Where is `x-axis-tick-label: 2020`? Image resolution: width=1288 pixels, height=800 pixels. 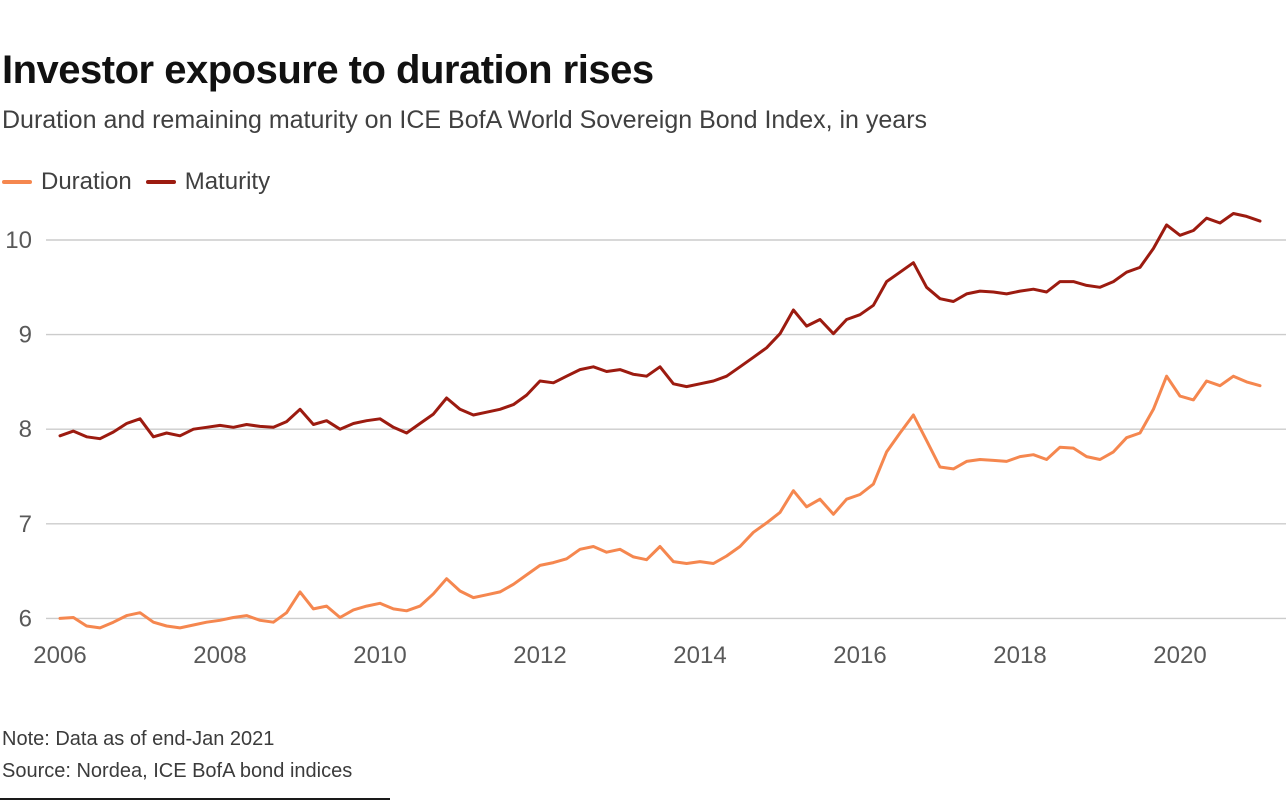 x-axis-tick-label: 2020 is located at coordinates (1179, 655).